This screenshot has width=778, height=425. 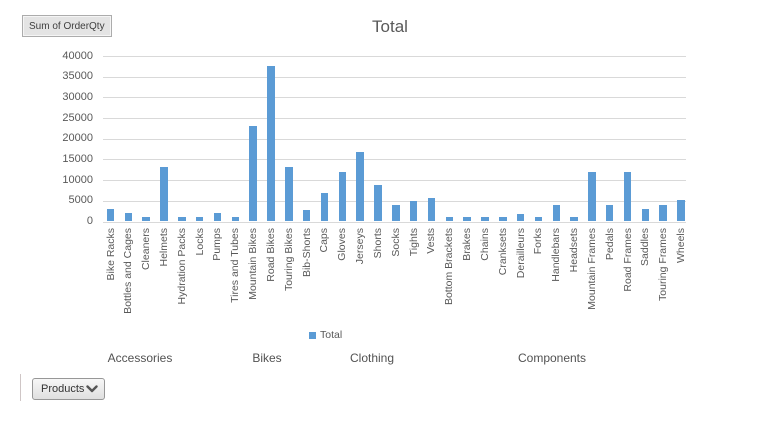 I want to click on x-axis-label: Shorts, so click(x=377, y=243).